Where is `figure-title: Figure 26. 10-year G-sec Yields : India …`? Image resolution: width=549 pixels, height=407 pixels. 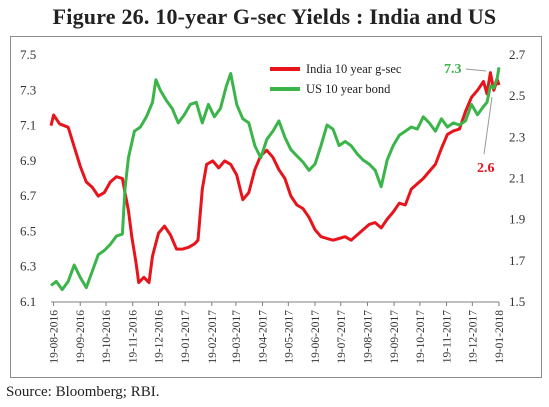 figure-title: Figure 26. 10-year G-sec Yields : India … is located at coordinates (274, 16).